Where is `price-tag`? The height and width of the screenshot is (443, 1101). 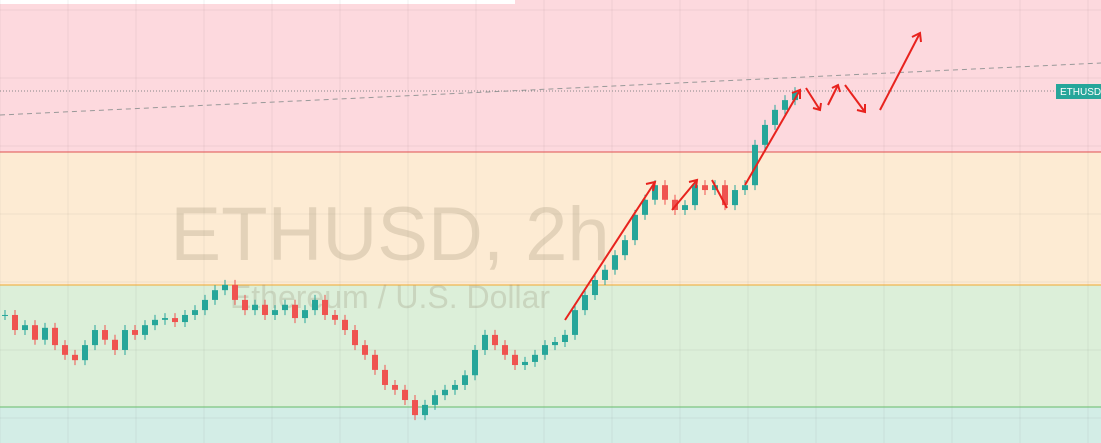
price-tag is located at coordinates (1078, 91).